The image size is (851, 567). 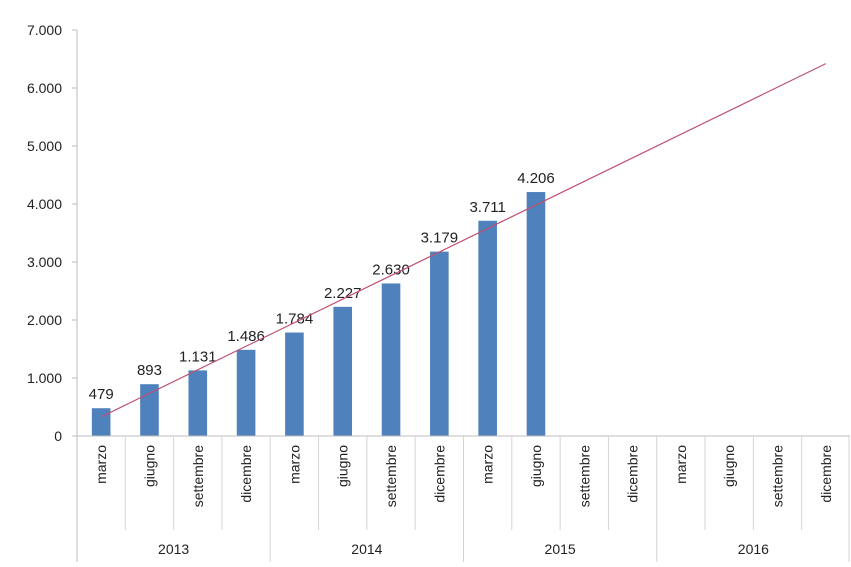 What do you see at coordinates (343, 293) in the screenshot?
I see `data-label: 2.227` at bounding box center [343, 293].